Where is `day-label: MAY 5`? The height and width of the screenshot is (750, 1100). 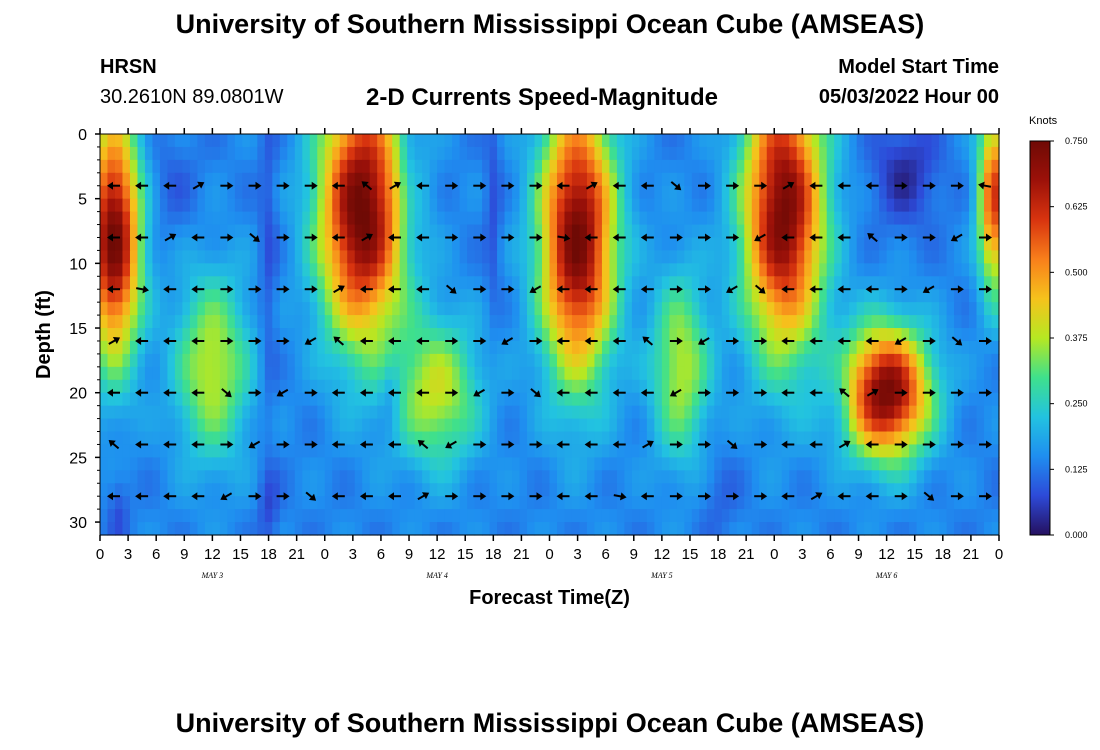 day-label: MAY 5 is located at coordinates (661, 575).